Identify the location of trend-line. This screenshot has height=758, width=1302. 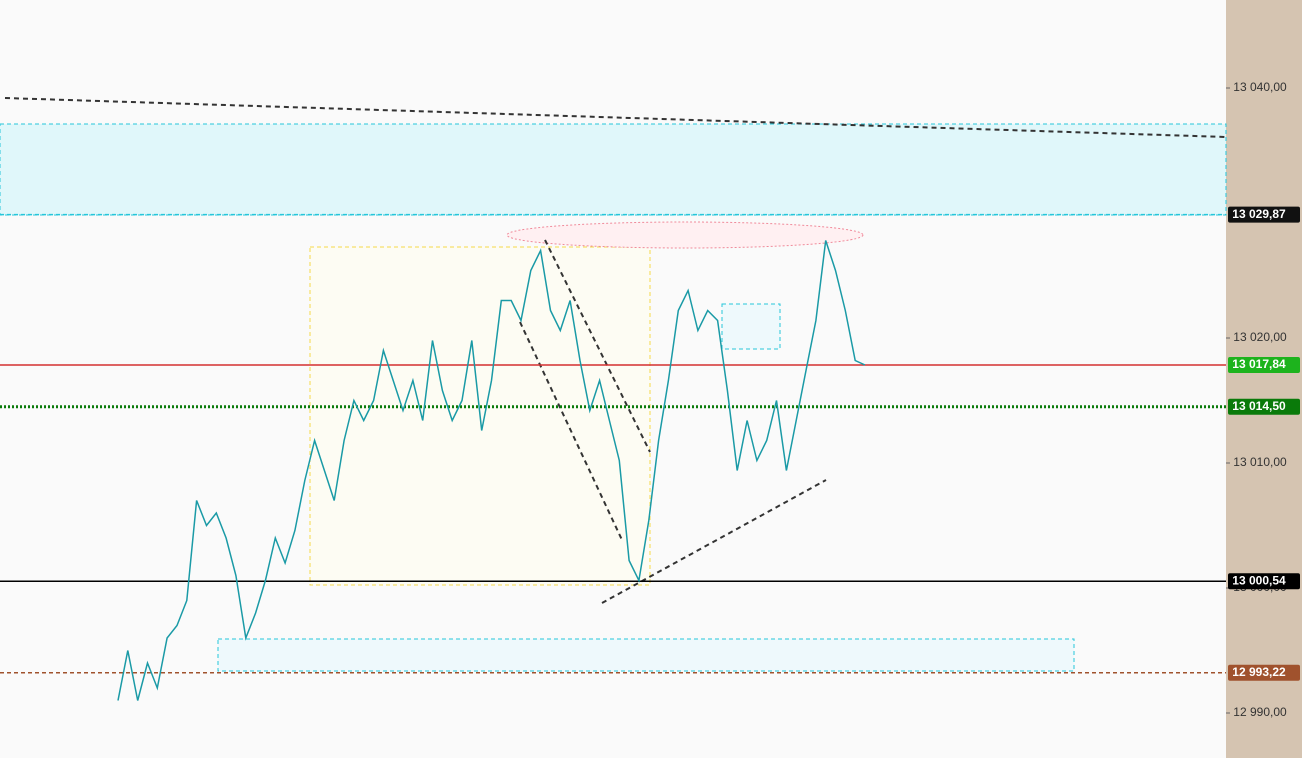
(615, 117).